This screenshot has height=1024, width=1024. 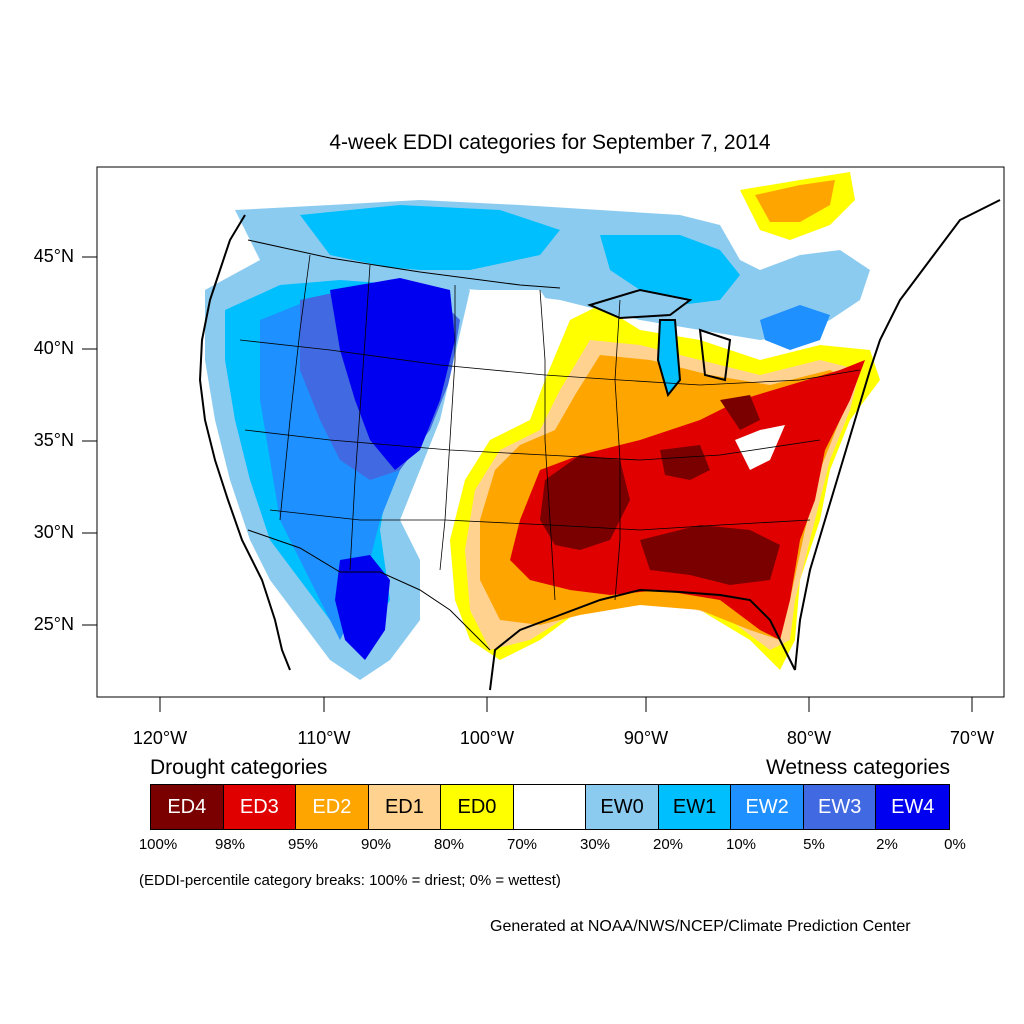 What do you see at coordinates (324, 738) in the screenshot?
I see `lon-label: 110°W` at bounding box center [324, 738].